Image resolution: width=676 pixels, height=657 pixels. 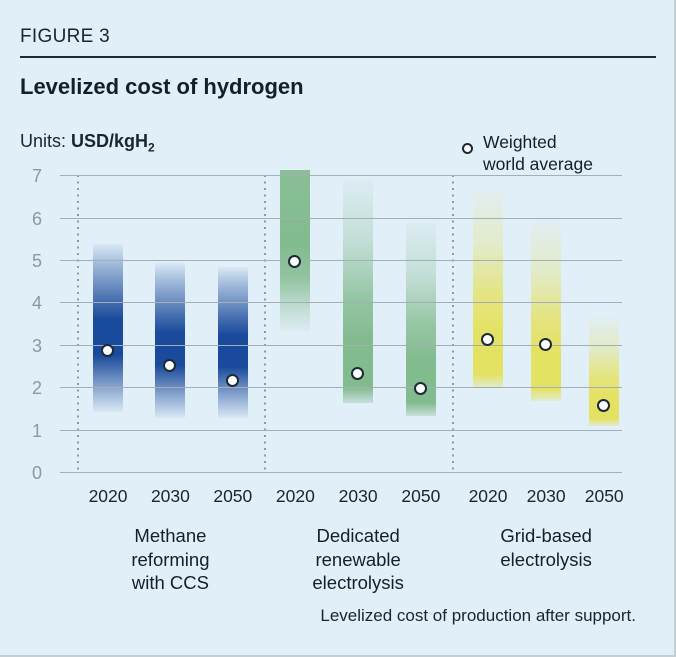 What do you see at coordinates (36, 176) in the screenshot?
I see `y-tick-label: 7` at bounding box center [36, 176].